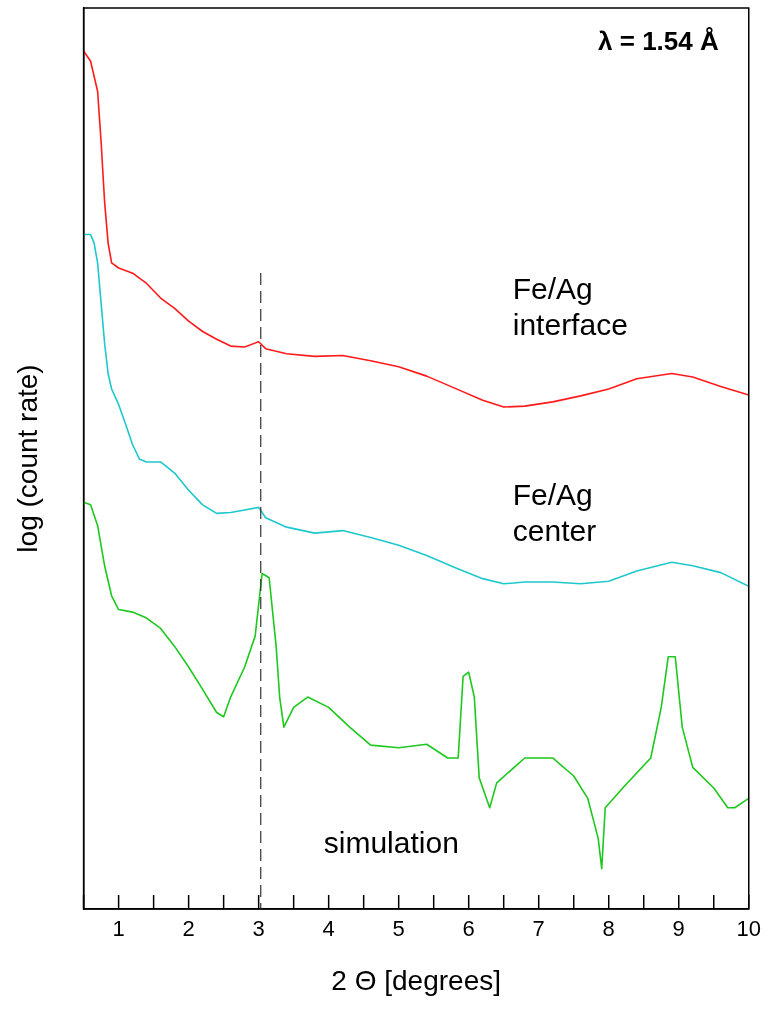 The width and height of the screenshot is (769, 1015). I want to click on x-tick-label: 6, so click(468, 929).